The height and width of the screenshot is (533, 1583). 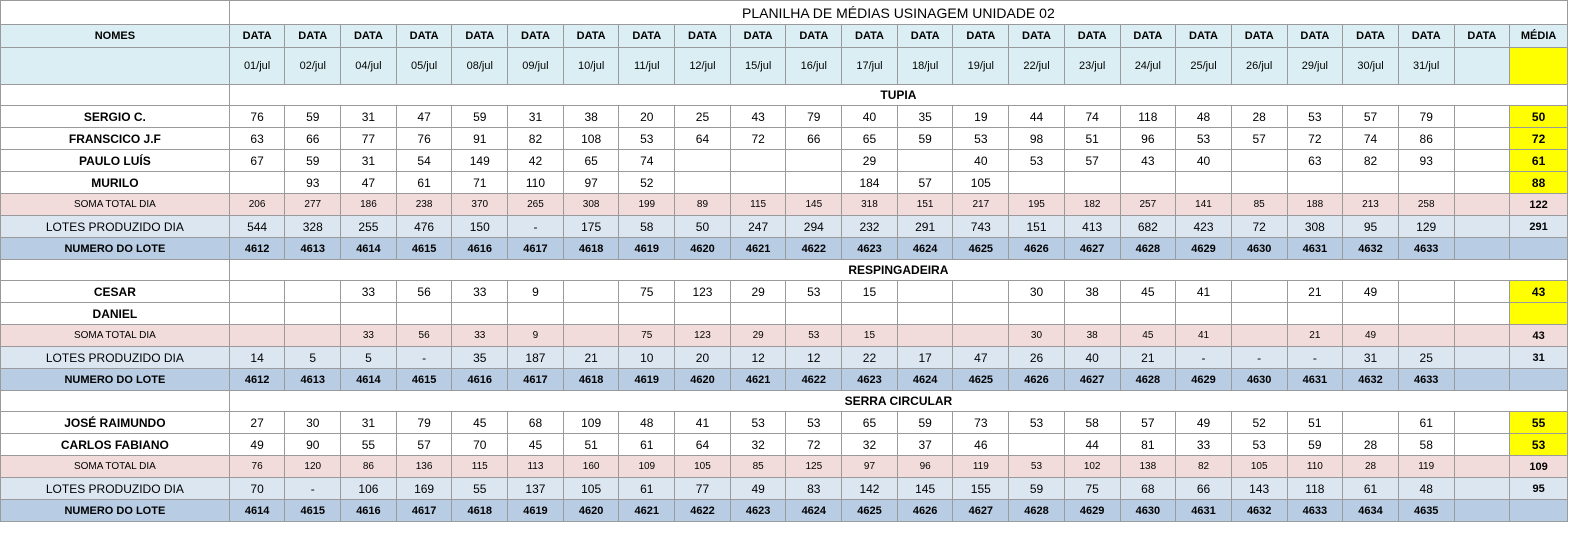 What do you see at coordinates (1370, 444) in the screenshot?
I see `daily-value-cell: 28` at bounding box center [1370, 444].